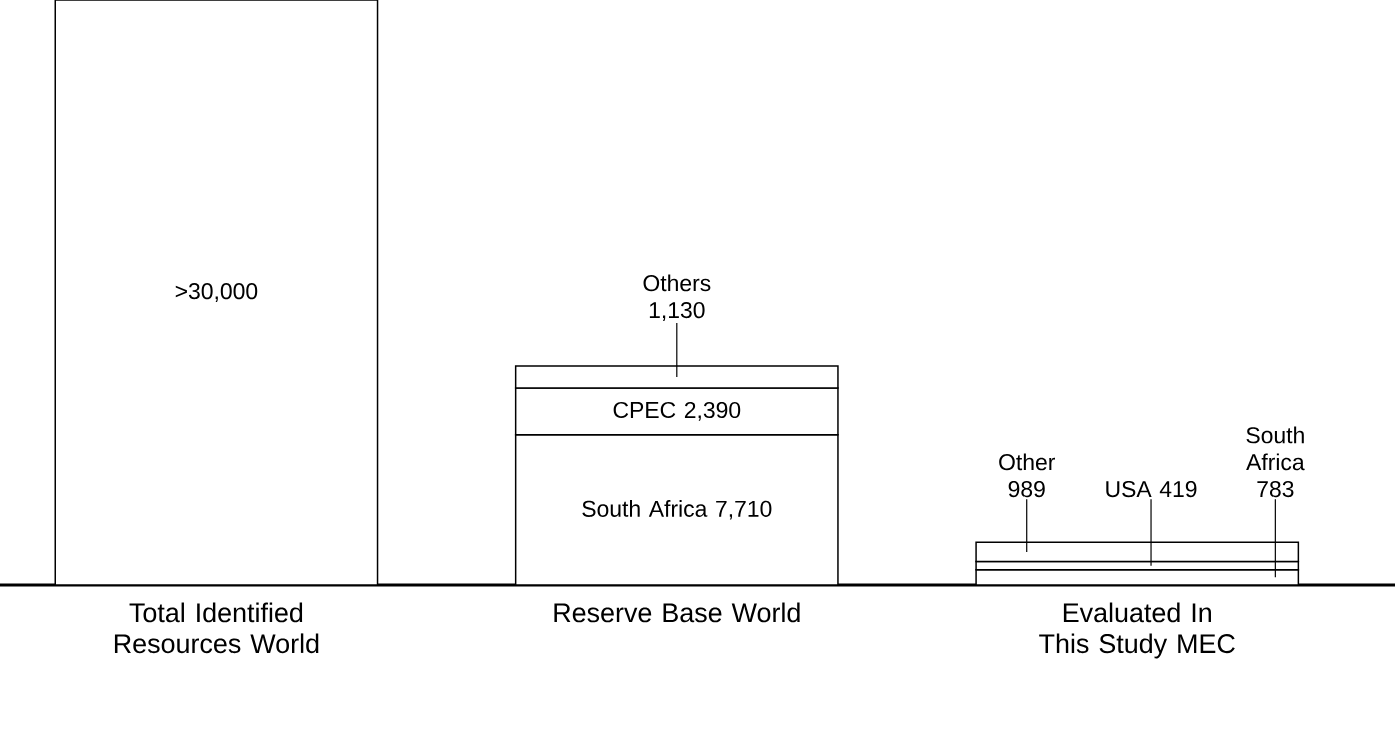  I want to click on x-tick-label: Reserve Base World, so click(677, 612).